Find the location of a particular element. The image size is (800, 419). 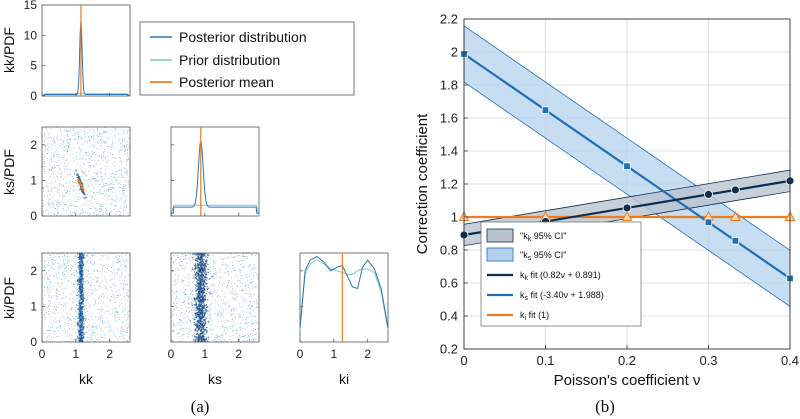

kk-marker is located at coordinates (735, 190).